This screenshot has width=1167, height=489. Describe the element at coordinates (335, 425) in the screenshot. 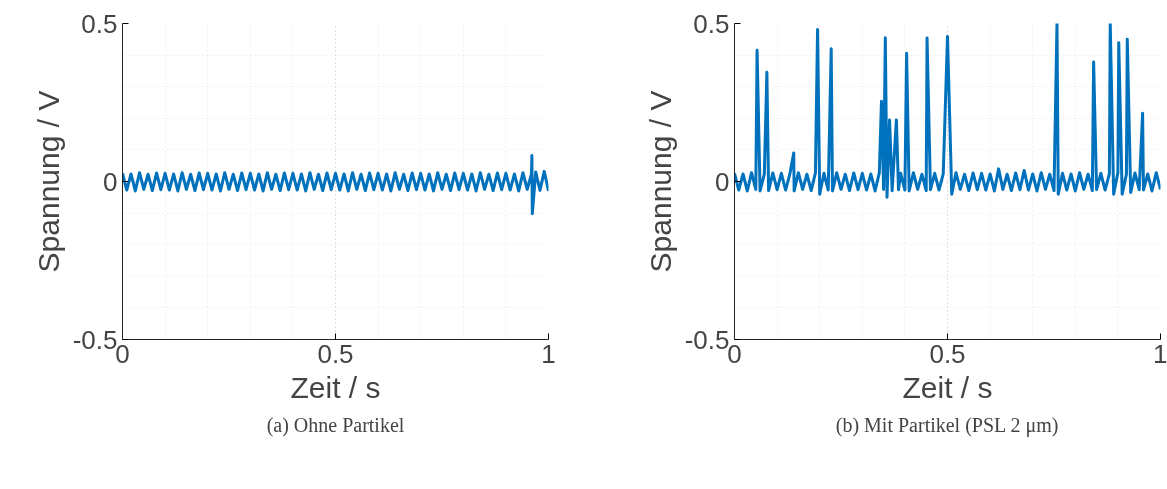

I see `text: (a) Ohne Partikel` at that location.